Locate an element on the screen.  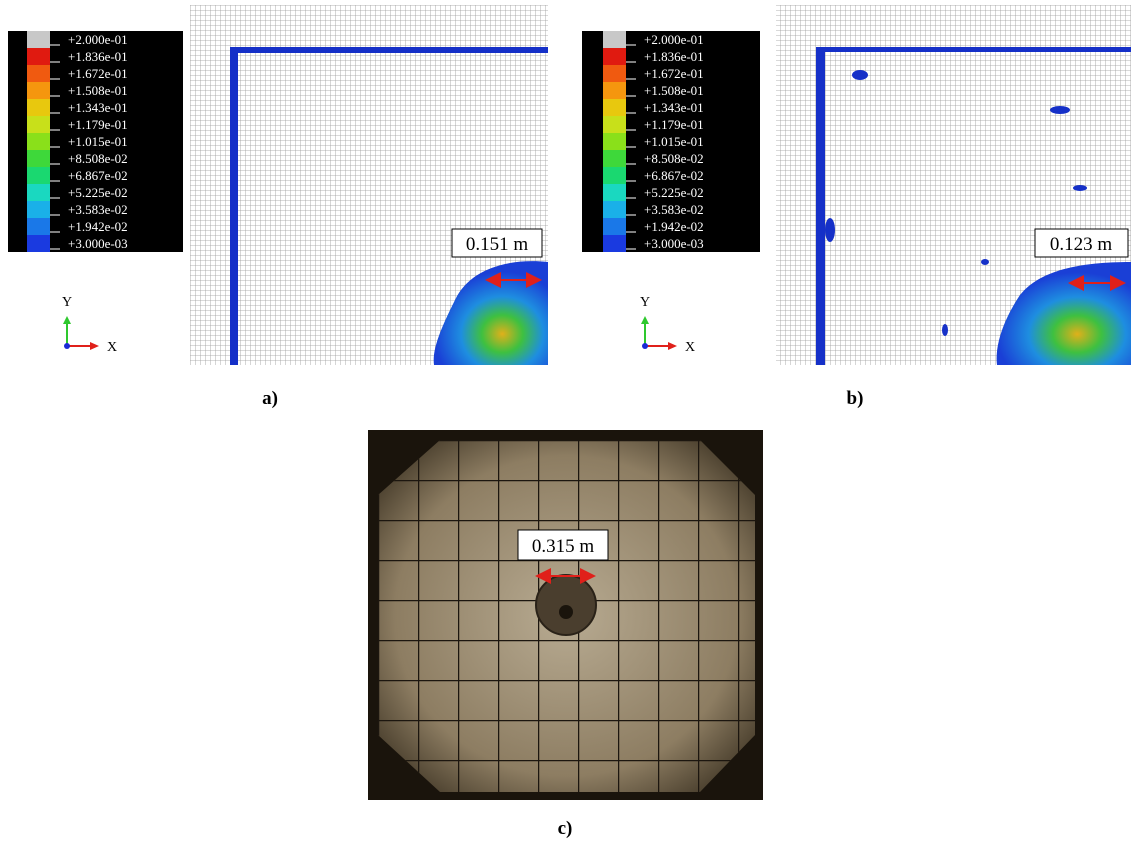
annotation: 0.151 m is located at coordinates (497, 244).